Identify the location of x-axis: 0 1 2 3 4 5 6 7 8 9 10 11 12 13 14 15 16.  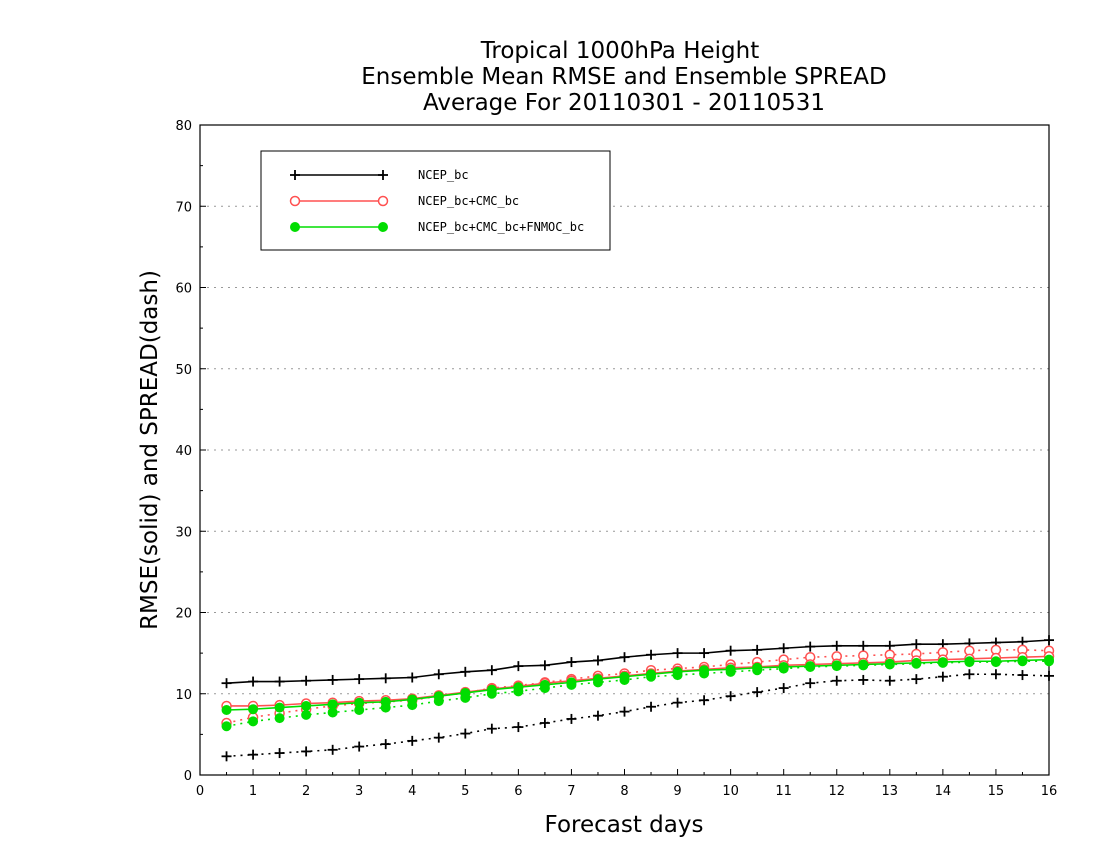
(626, 784).